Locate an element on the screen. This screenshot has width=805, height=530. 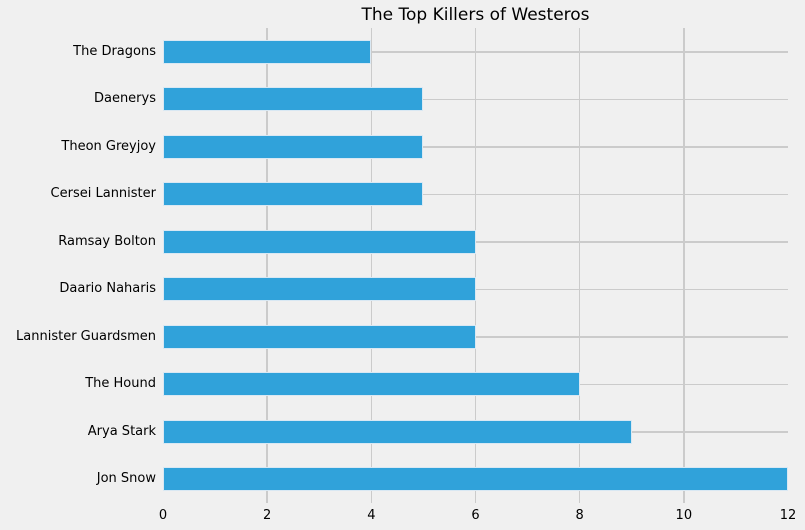
y-tick-label: Ramsay Bolton is located at coordinates (107, 241).